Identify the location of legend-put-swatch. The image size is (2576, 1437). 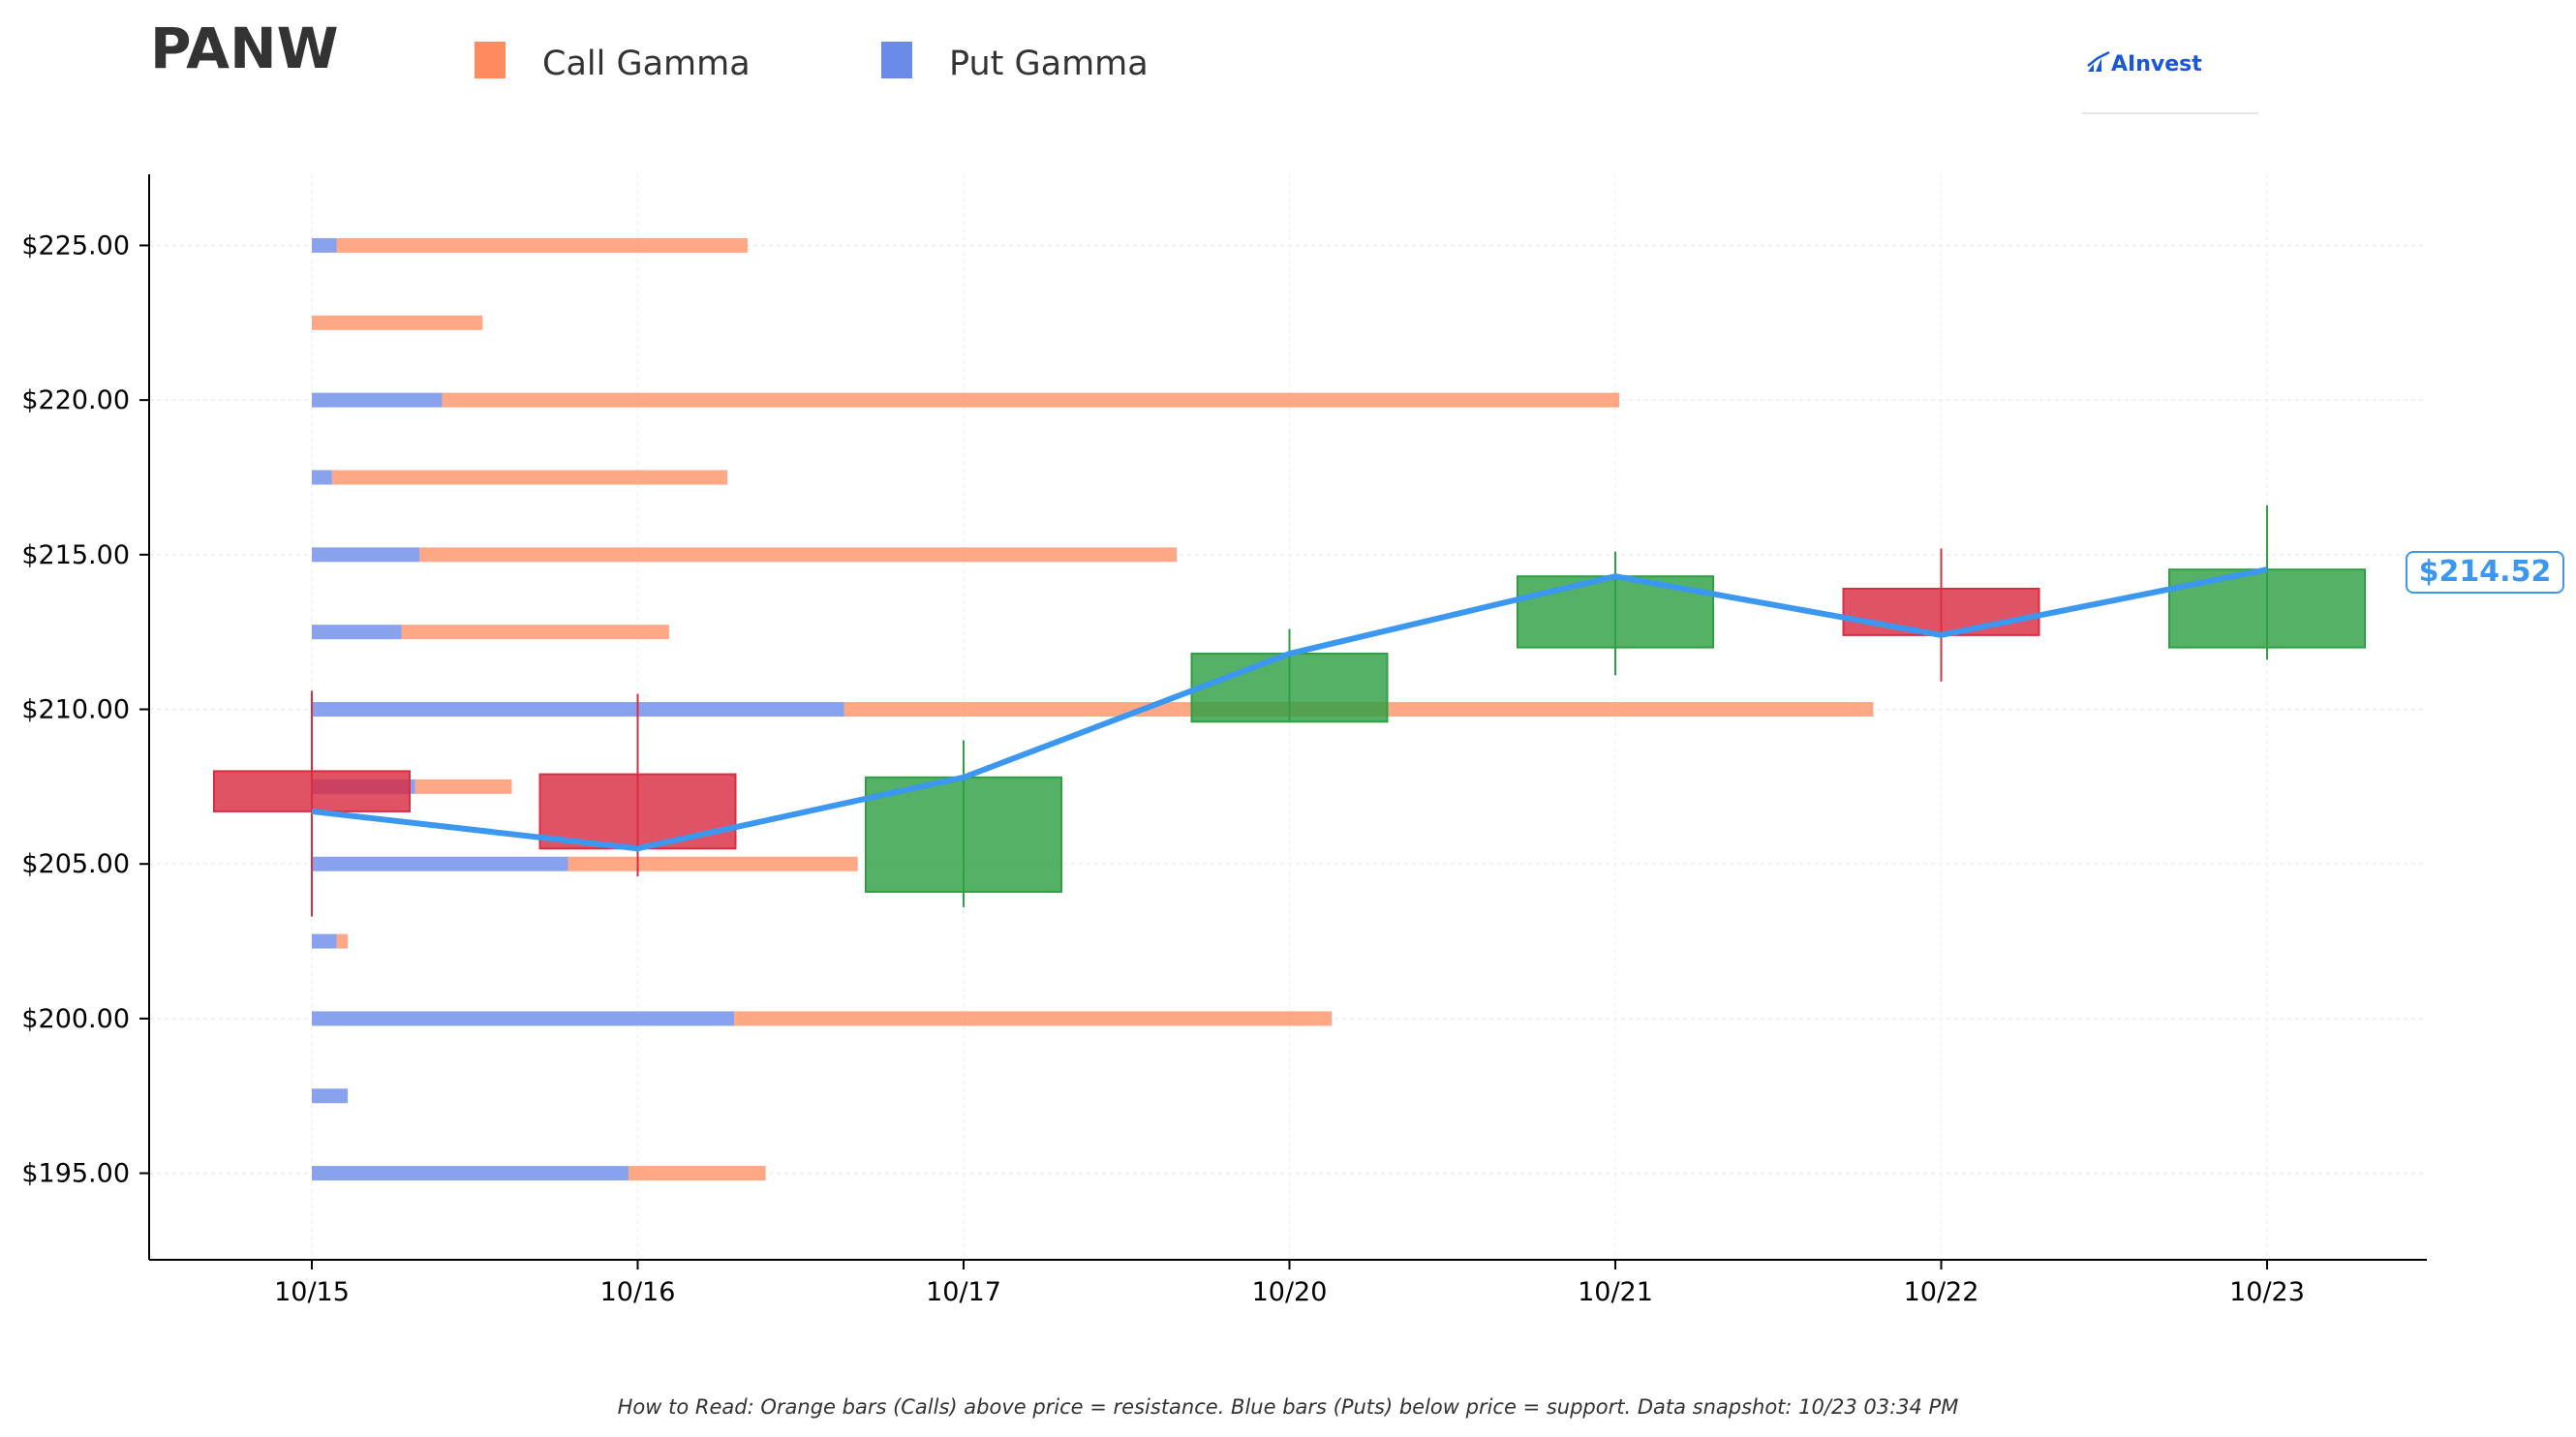
(896, 60).